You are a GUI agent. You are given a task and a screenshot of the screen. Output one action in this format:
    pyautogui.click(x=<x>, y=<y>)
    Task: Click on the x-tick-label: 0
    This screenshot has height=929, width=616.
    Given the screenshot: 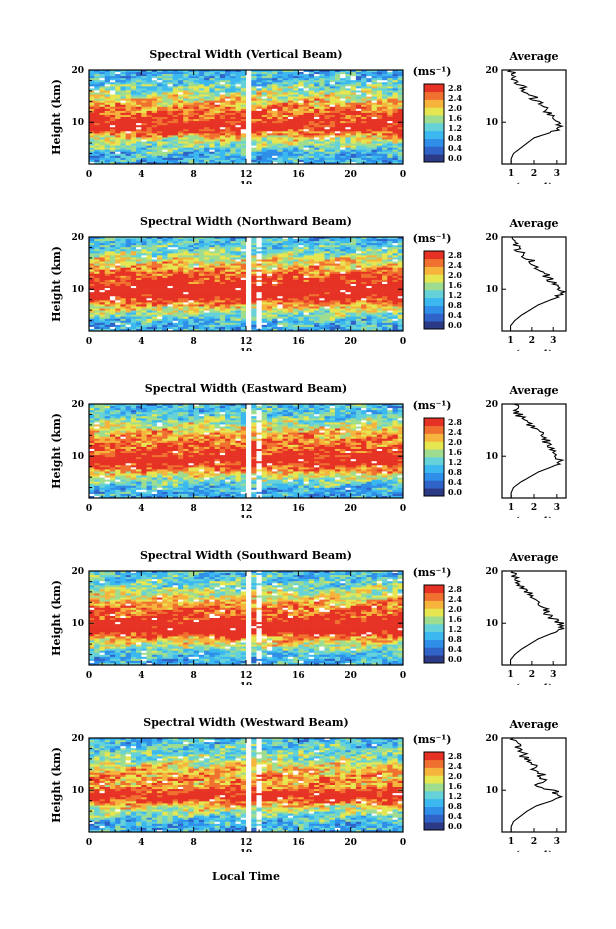 What is the action you would take?
    pyautogui.click(x=89, y=175)
    